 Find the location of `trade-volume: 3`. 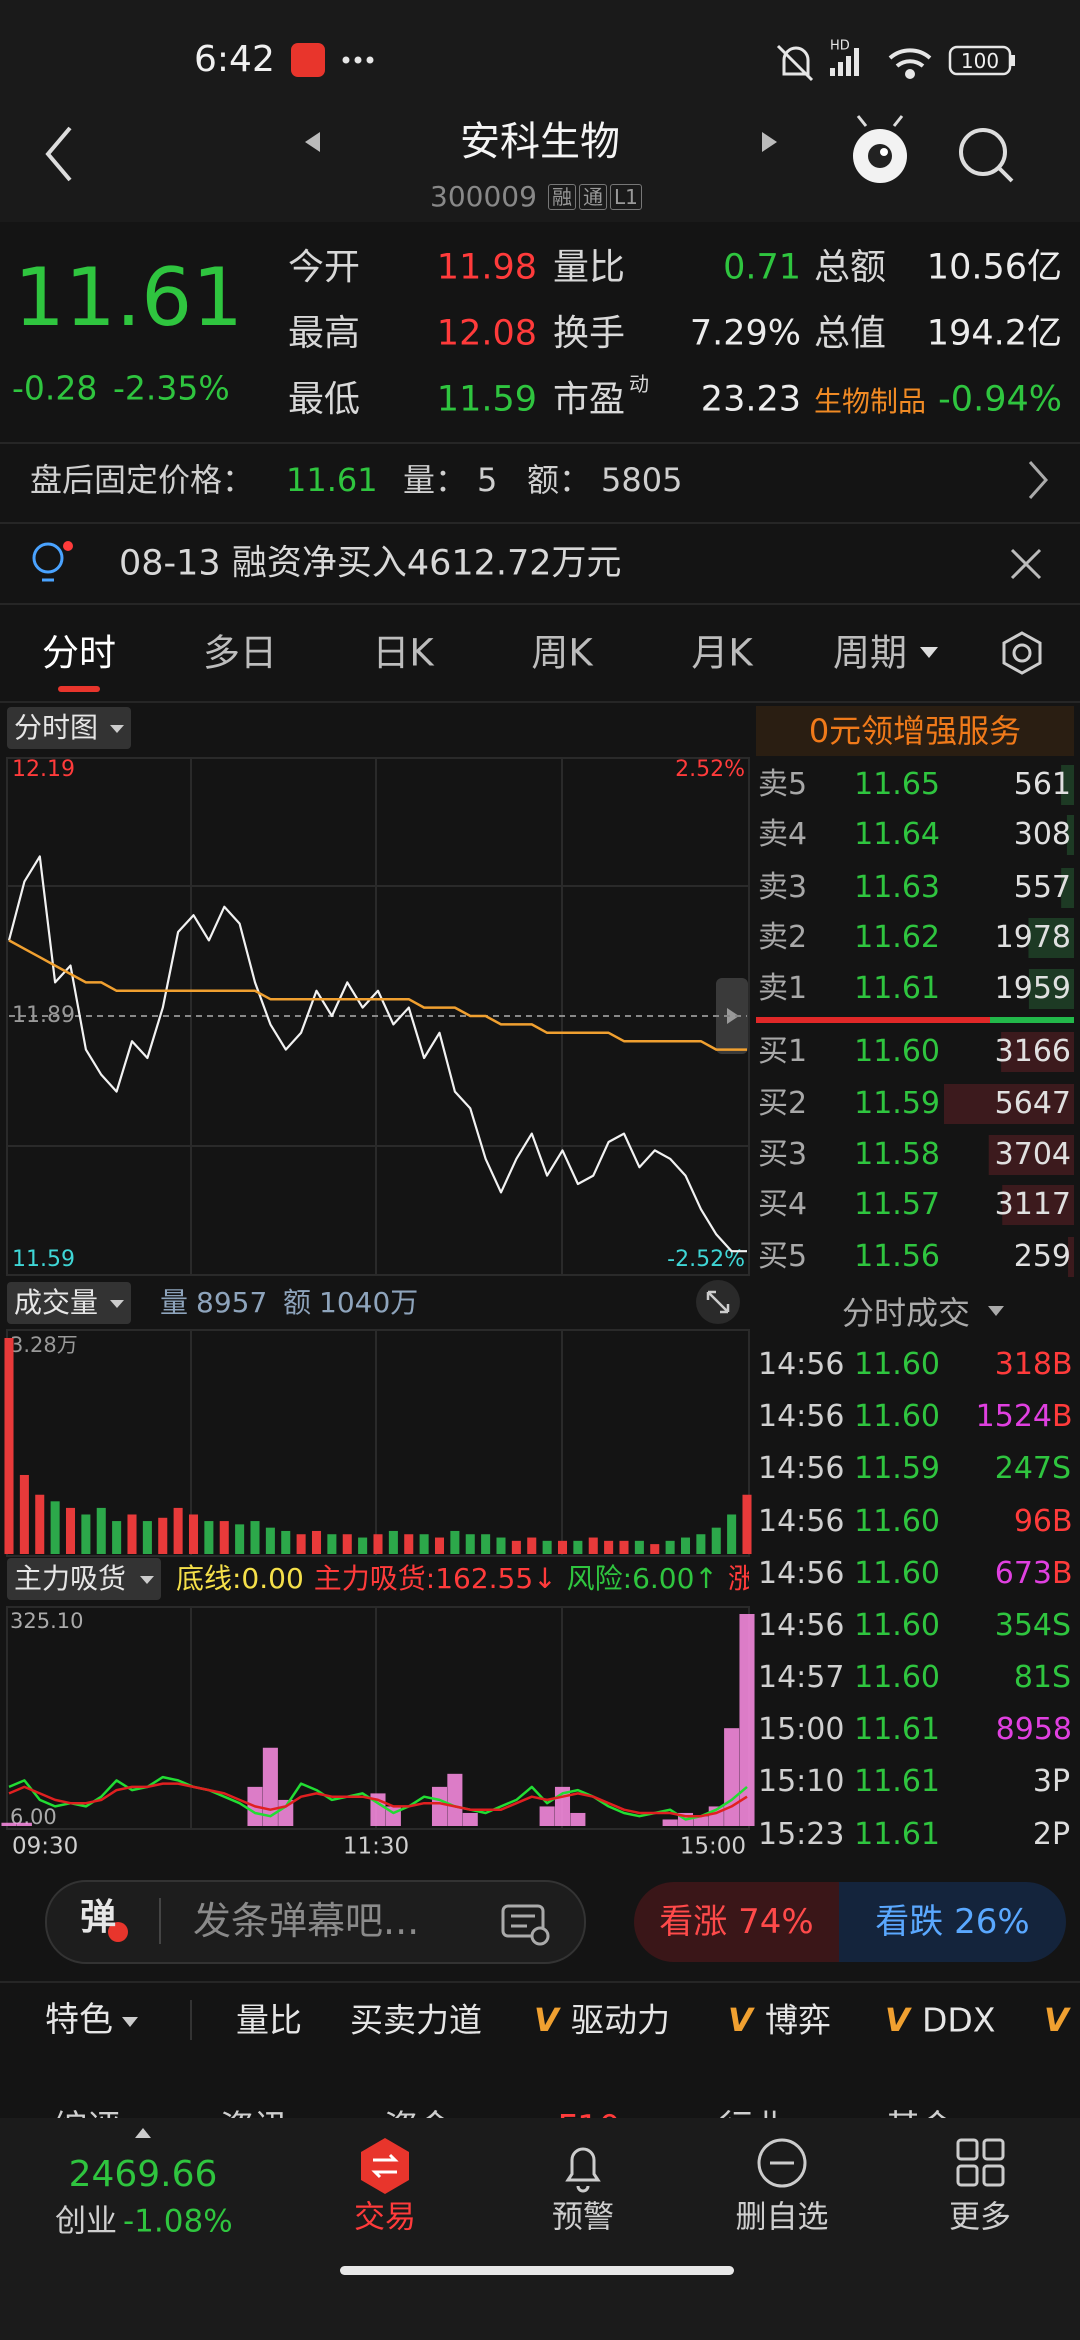

trade-volume: 3 is located at coordinates (1042, 1781).